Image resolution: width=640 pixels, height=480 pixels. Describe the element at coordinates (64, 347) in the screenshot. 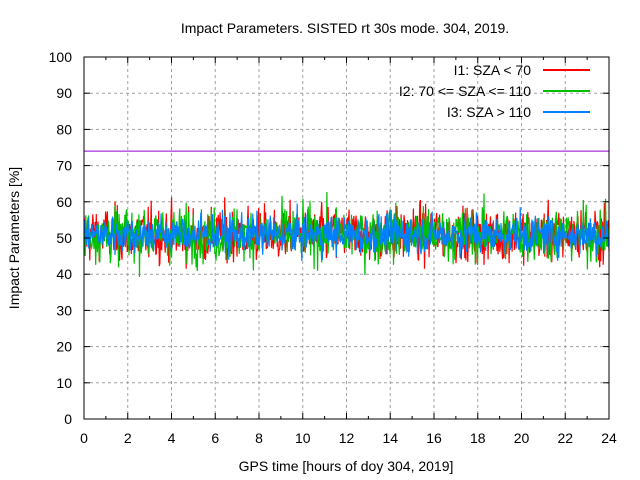

I see `y-tick-label: 20` at that location.